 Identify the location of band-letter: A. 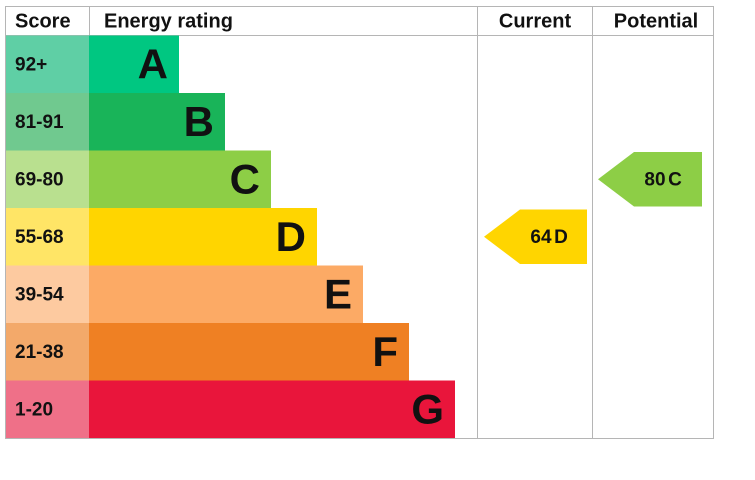
(153, 63).